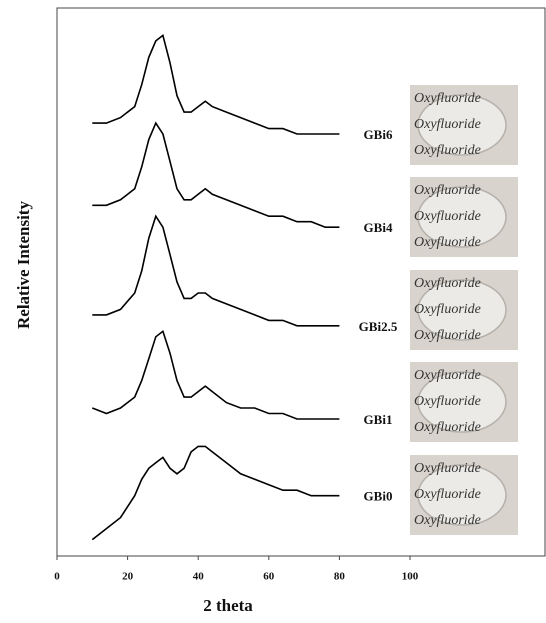 The height and width of the screenshot is (623, 546). I want to click on x-tick-label: 0, so click(57, 577).